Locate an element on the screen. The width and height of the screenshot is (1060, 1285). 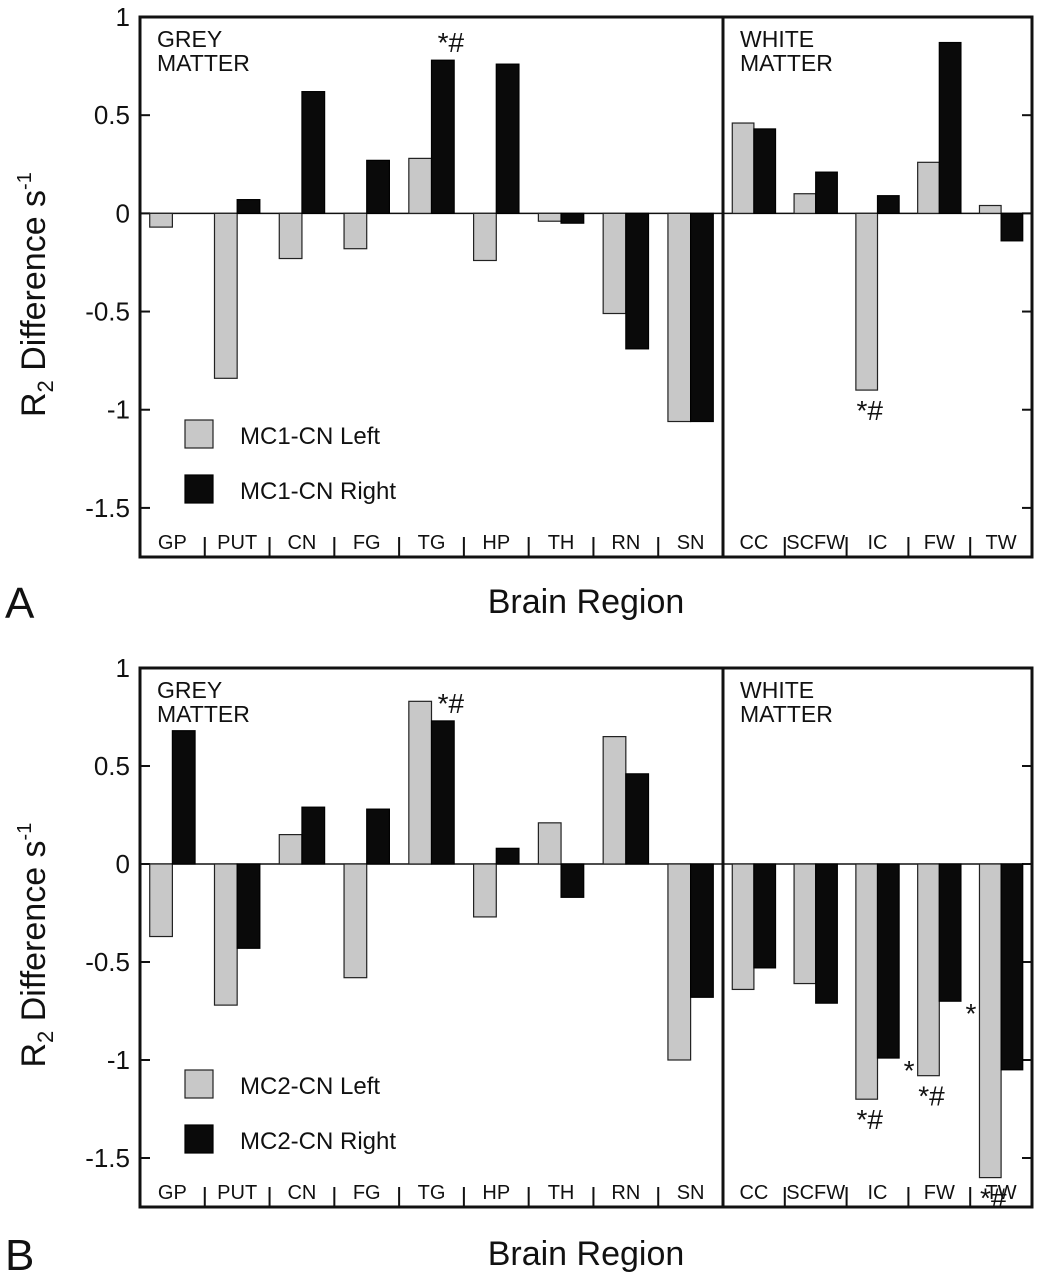
y-tick-label: 0.5 is located at coordinates (112, 115).